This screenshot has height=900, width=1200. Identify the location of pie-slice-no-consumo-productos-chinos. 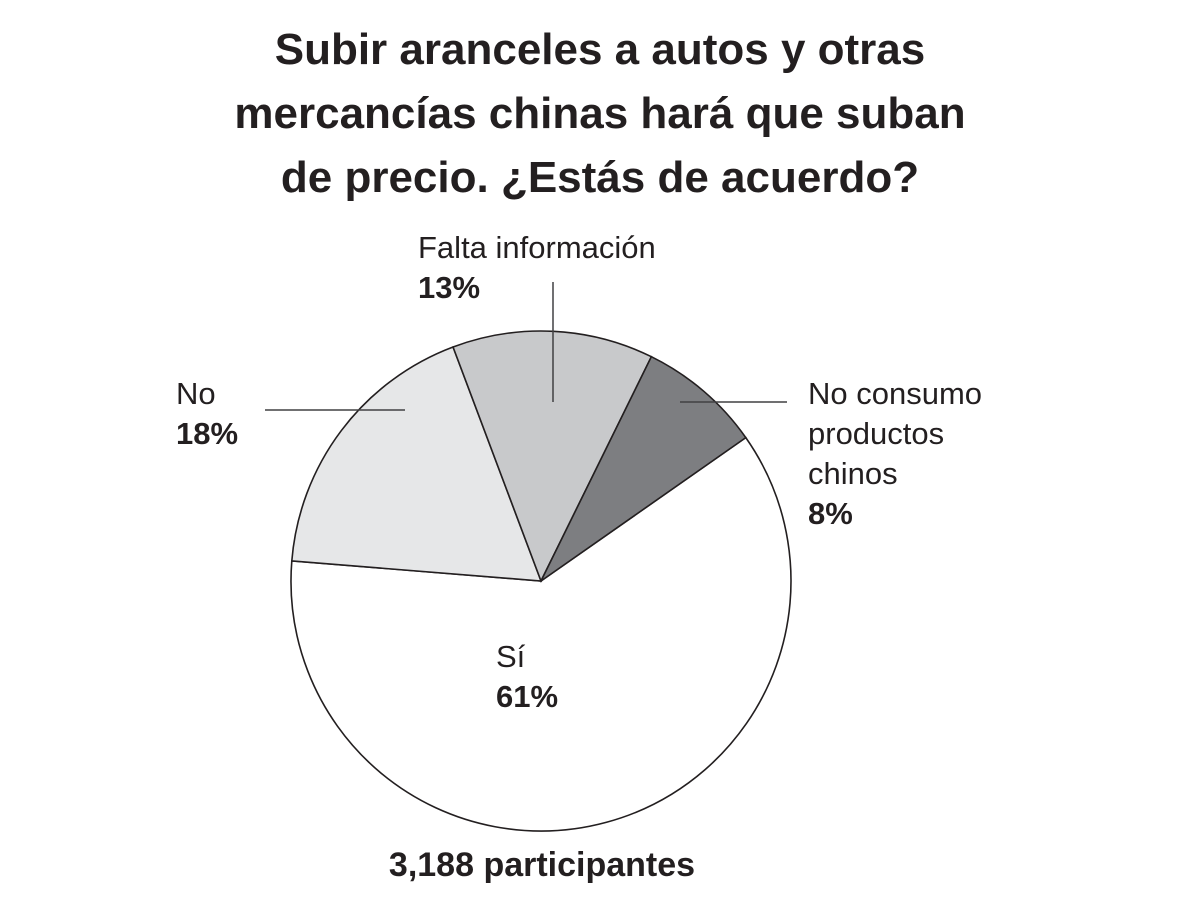
(643, 468).